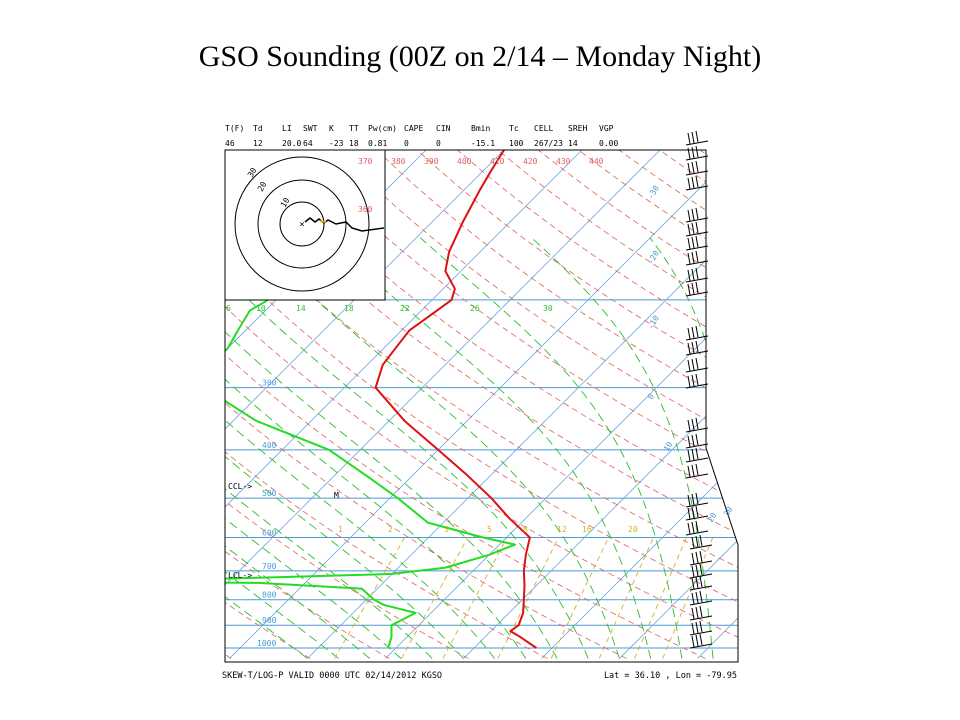 This screenshot has height=720, width=960. What do you see at coordinates (344, 224) in the screenshot?
I see `hodograph-trace` at bounding box center [344, 224].